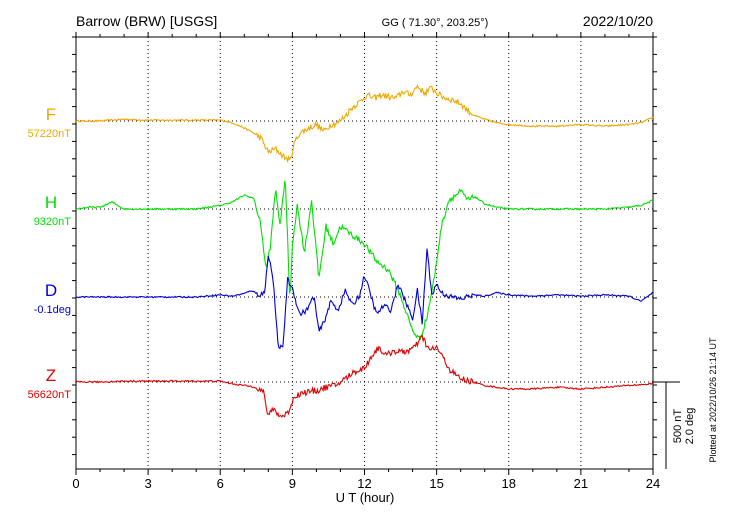 The width and height of the screenshot is (730, 520). Describe the element at coordinates (690, 426) in the screenshot. I see `scale-deg-label: 2.0 deg` at that location.